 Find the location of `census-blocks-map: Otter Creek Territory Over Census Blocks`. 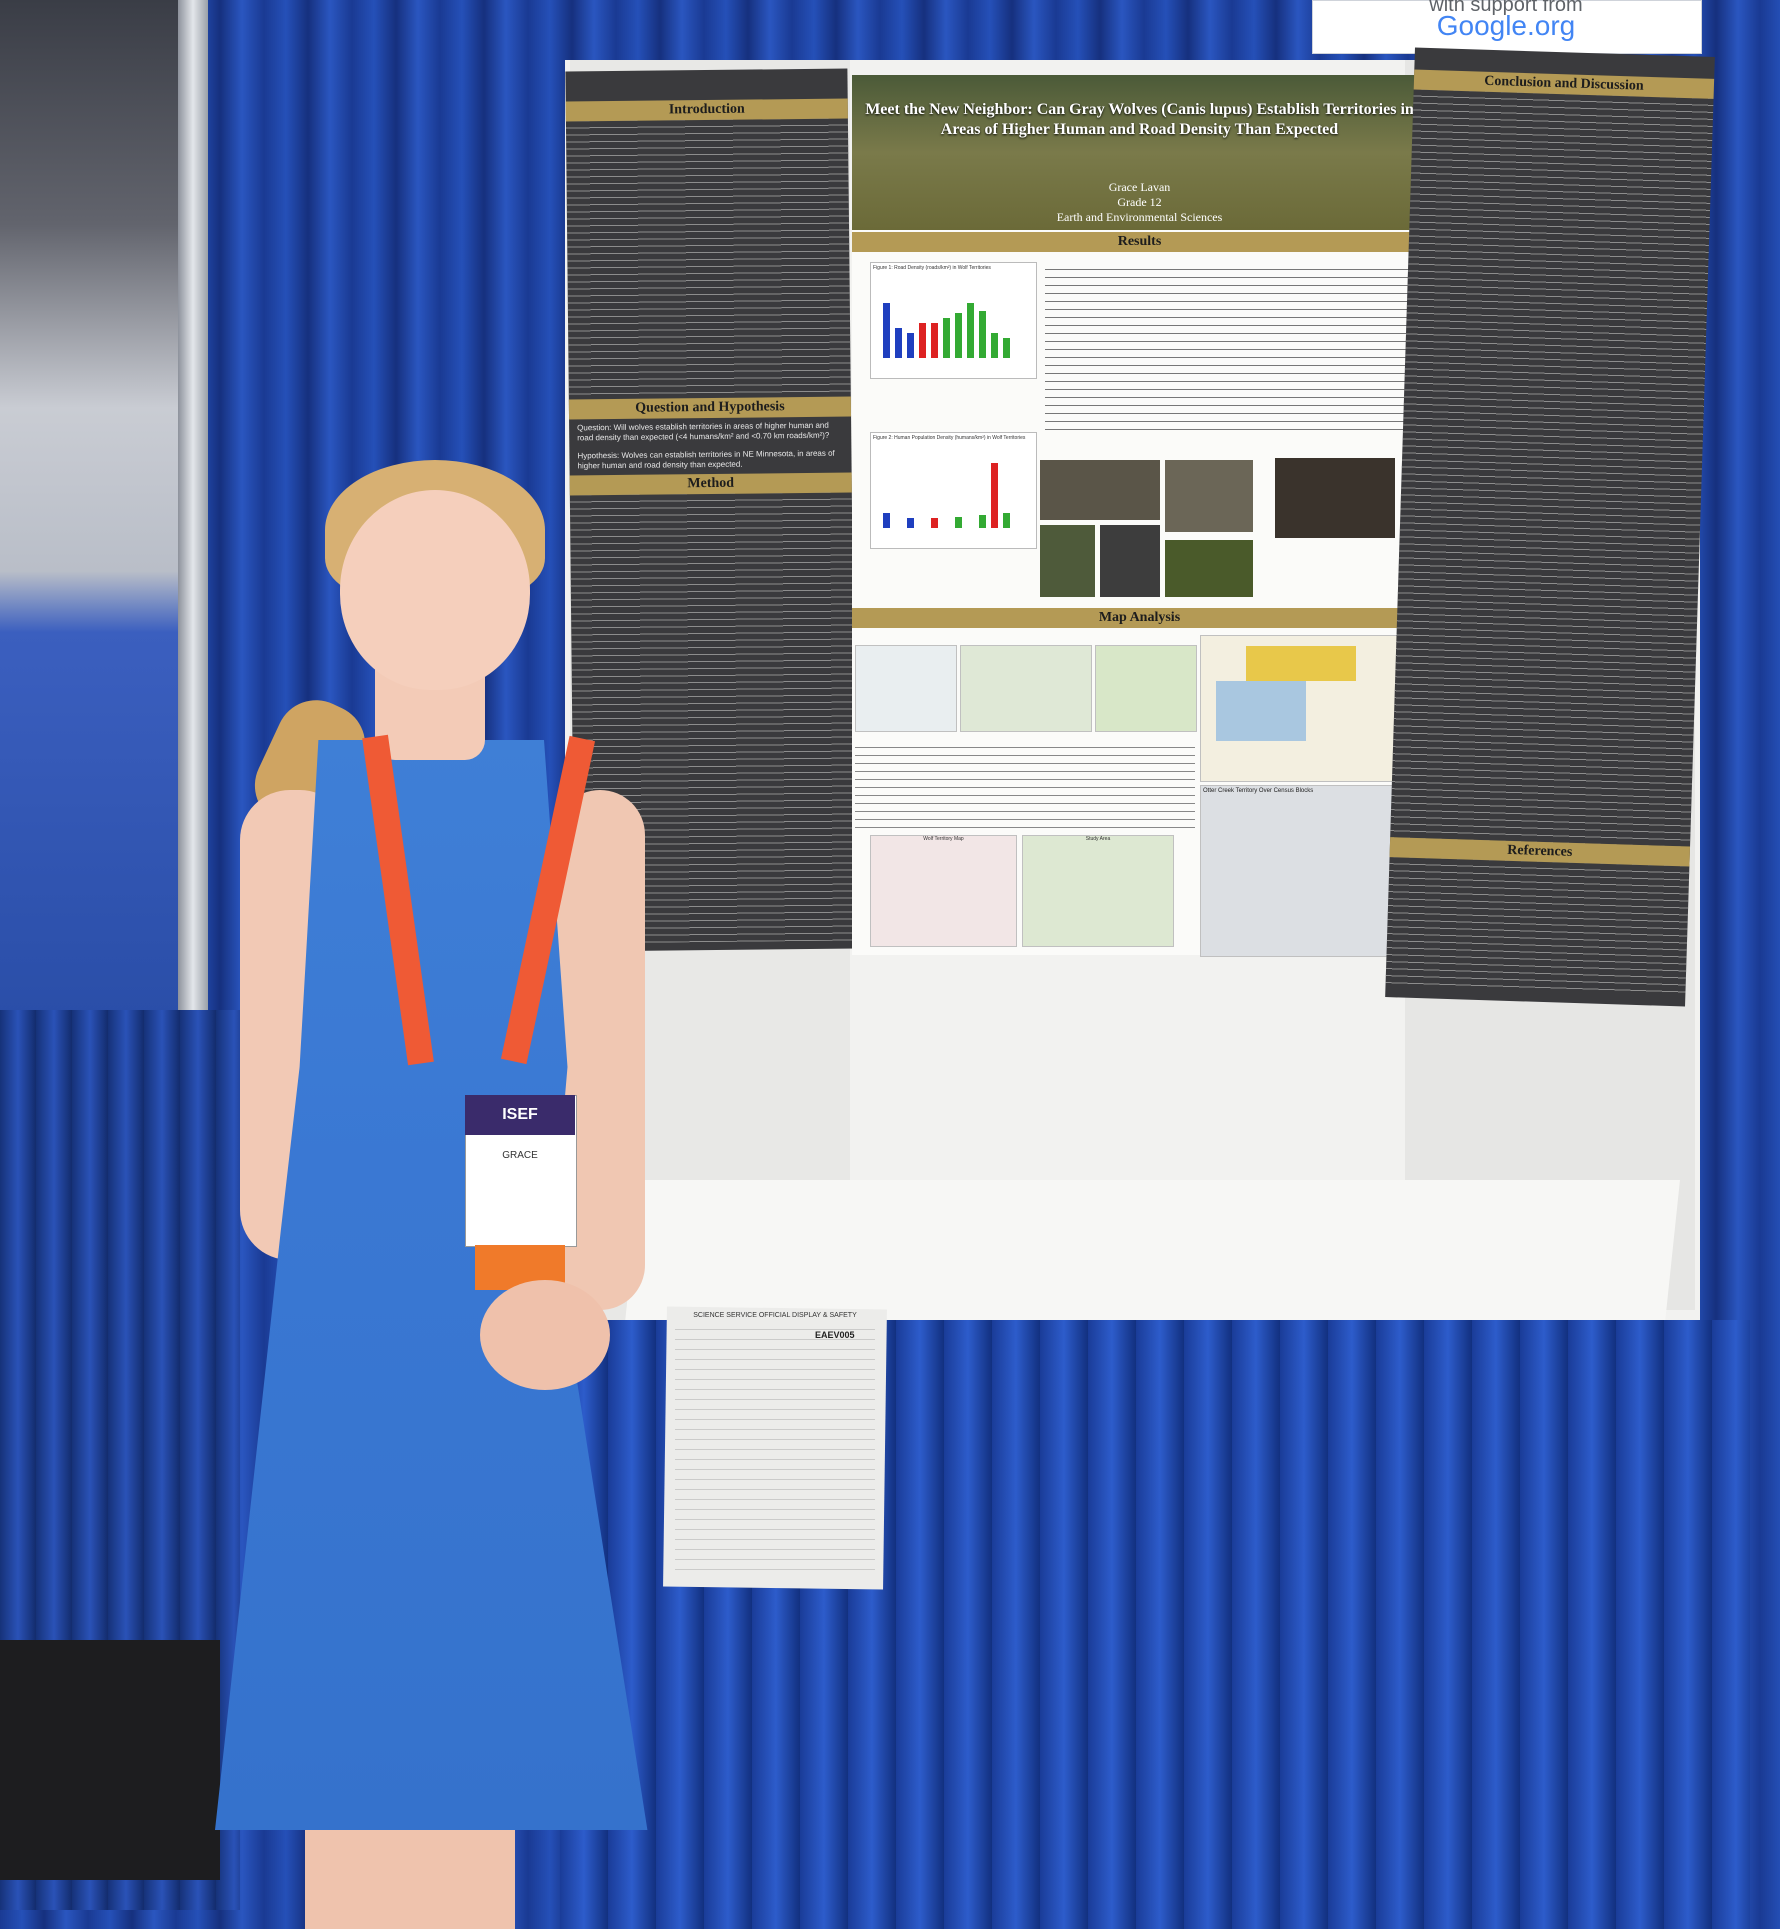

census-blocks-map: Otter Creek Territory Over Census Blocks is located at coordinates (1303, 871).